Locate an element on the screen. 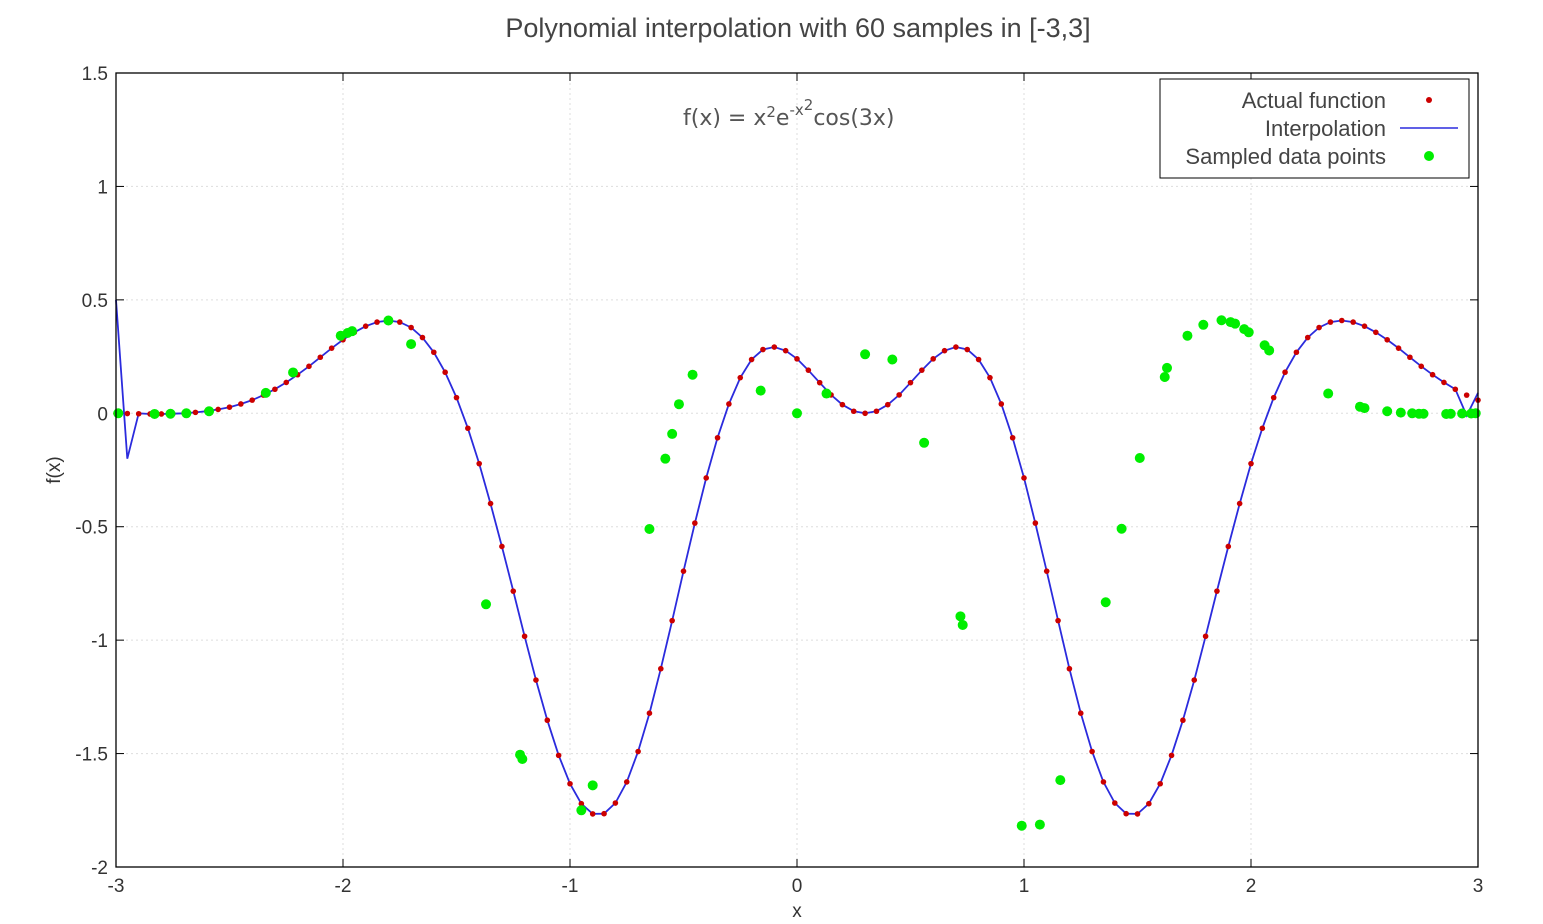 This screenshot has width=1543, height=924. formula-annotation: f(x) = x2e-x2cos(3x) is located at coordinates (789, 113).